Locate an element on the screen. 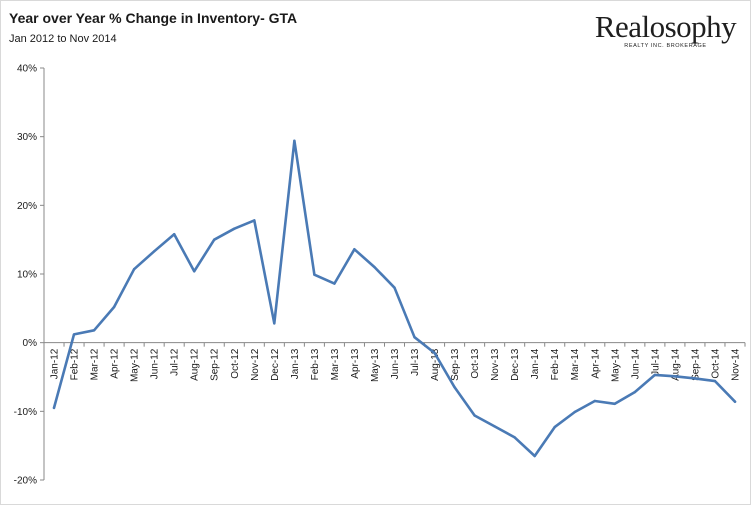  x-tick-label: Mar-14 is located at coordinates (575, 364).